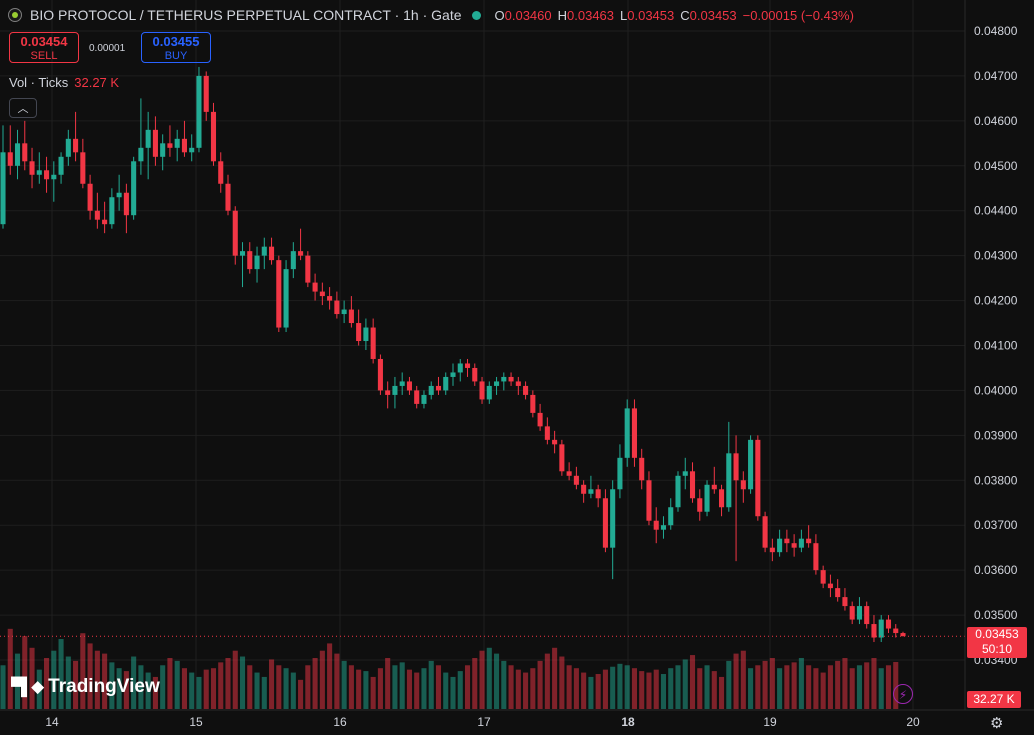  What do you see at coordinates (23, 108) in the screenshot?
I see `collapse-legend-button: ︿` at bounding box center [23, 108].